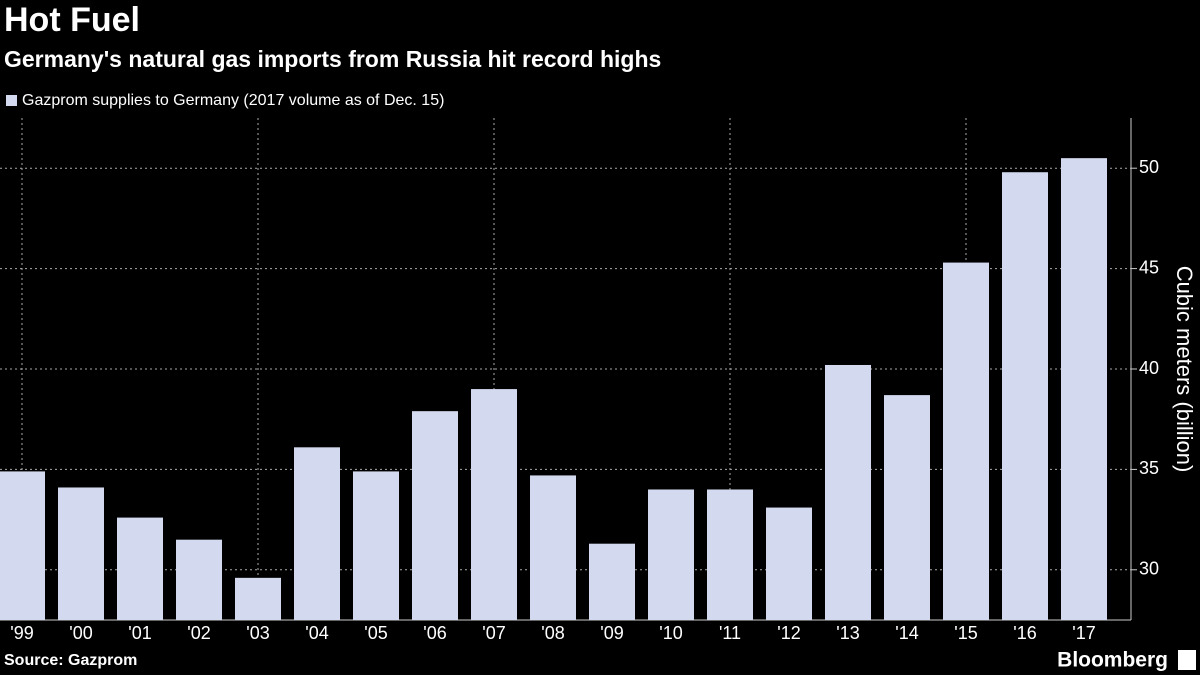 The width and height of the screenshot is (1200, 675). I want to click on x-tick-label: '11, so click(730, 633).